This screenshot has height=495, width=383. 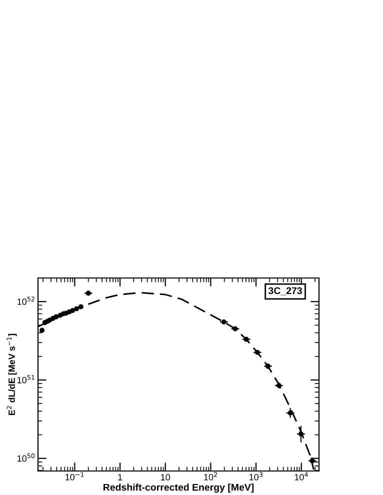 What do you see at coordinates (25, 300) in the screenshot?
I see `y-tick-label: 10$^{52}$` at bounding box center [25, 300].